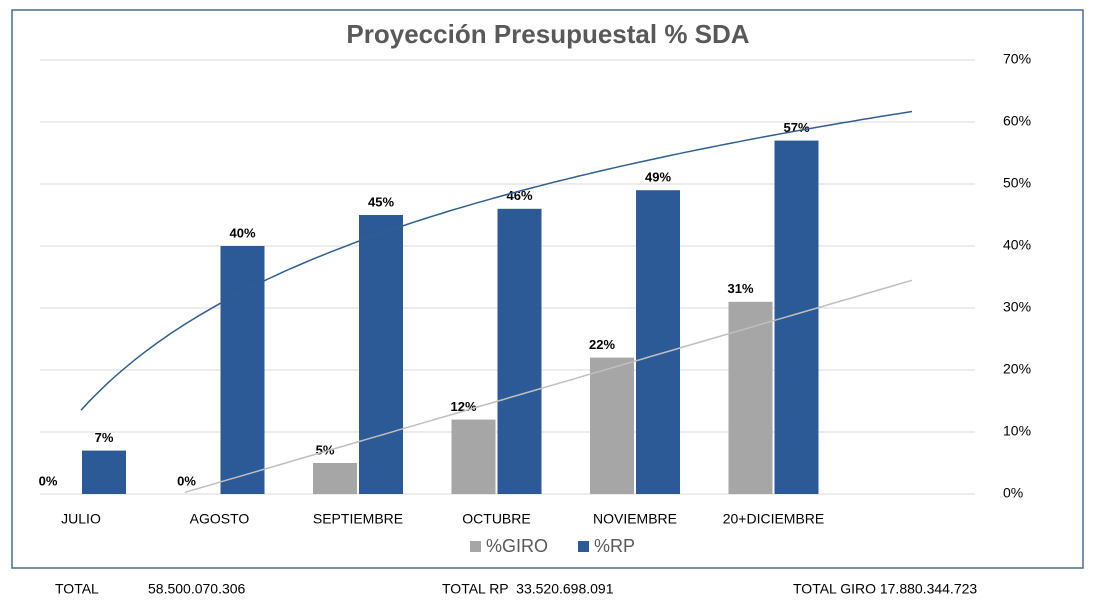 This screenshot has height=604, width=1096. Describe the element at coordinates (547, 34) in the screenshot. I see `chart-title: Proyección Presupuestal % SDA` at that location.